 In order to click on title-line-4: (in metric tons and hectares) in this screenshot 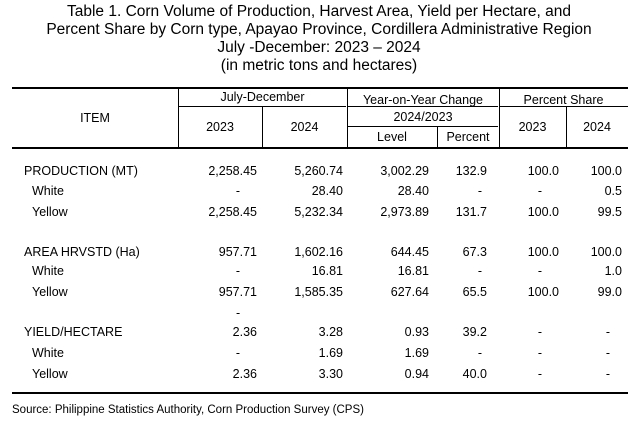, I will do `click(319, 65)`.